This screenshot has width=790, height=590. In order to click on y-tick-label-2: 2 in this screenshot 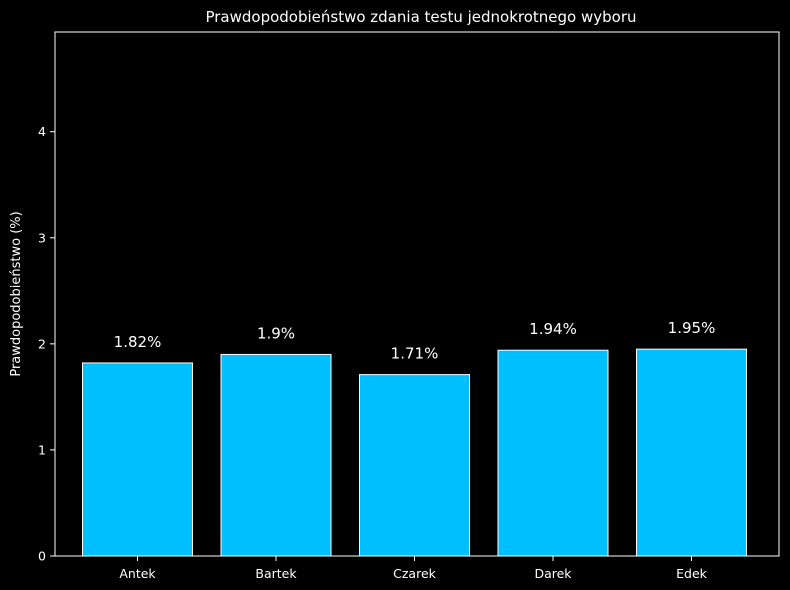, I will do `click(42, 343)`.